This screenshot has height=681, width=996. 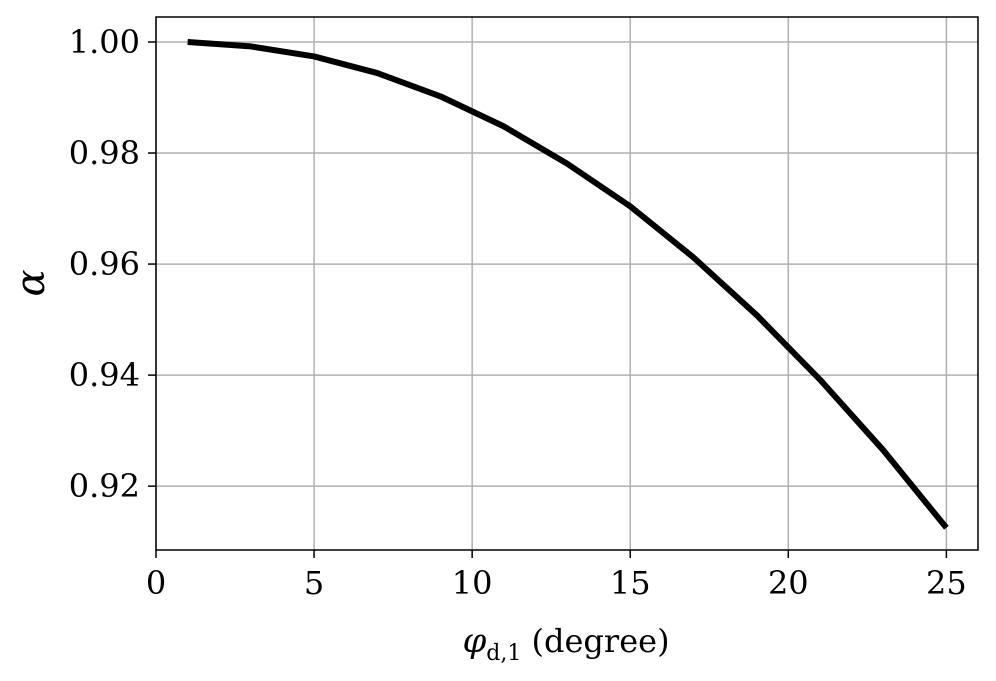 What do you see at coordinates (946, 583) in the screenshot?
I see `x-tick-label: 25` at bounding box center [946, 583].